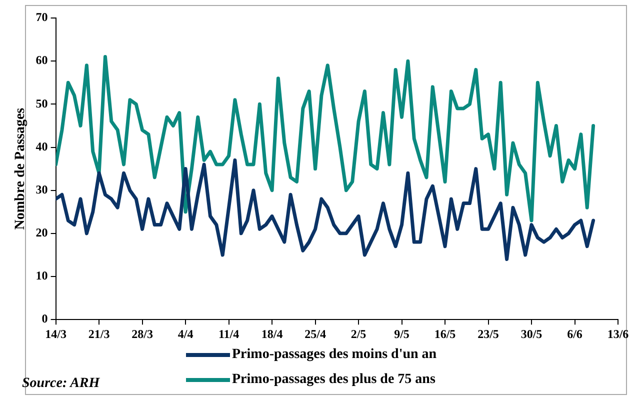 This screenshot has height=401, width=643. Describe the element at coordinates (42, 17) in the screenshot. I see `y-tick-label: 70` at that location.